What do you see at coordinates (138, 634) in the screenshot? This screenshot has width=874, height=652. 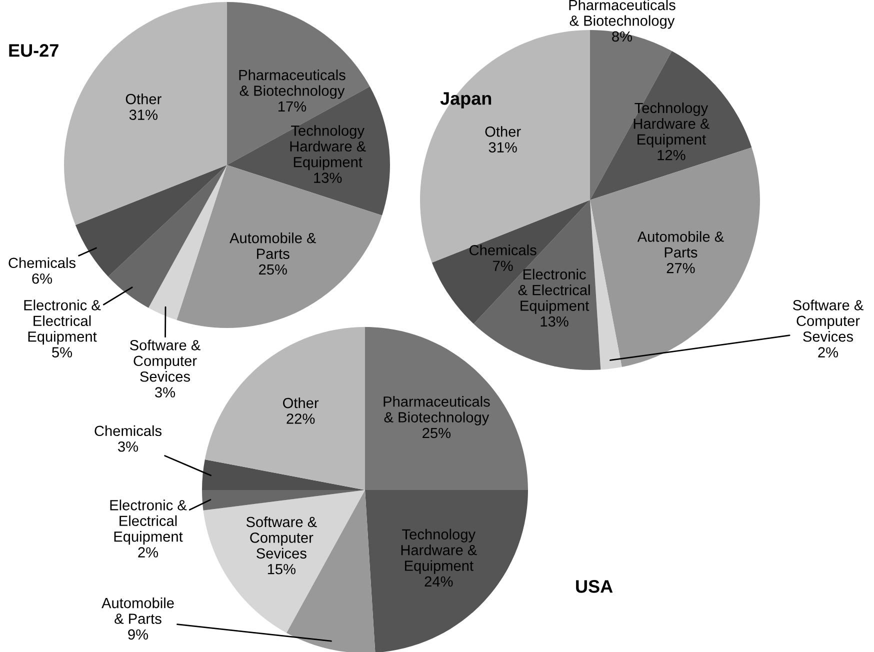 I see `data-label: 9%` at bounding box center [138, 634].